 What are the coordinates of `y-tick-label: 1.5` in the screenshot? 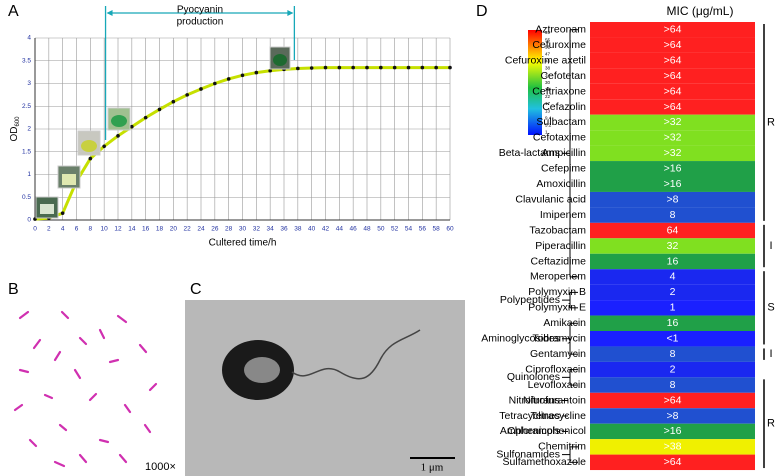 It's located at (26, 151).